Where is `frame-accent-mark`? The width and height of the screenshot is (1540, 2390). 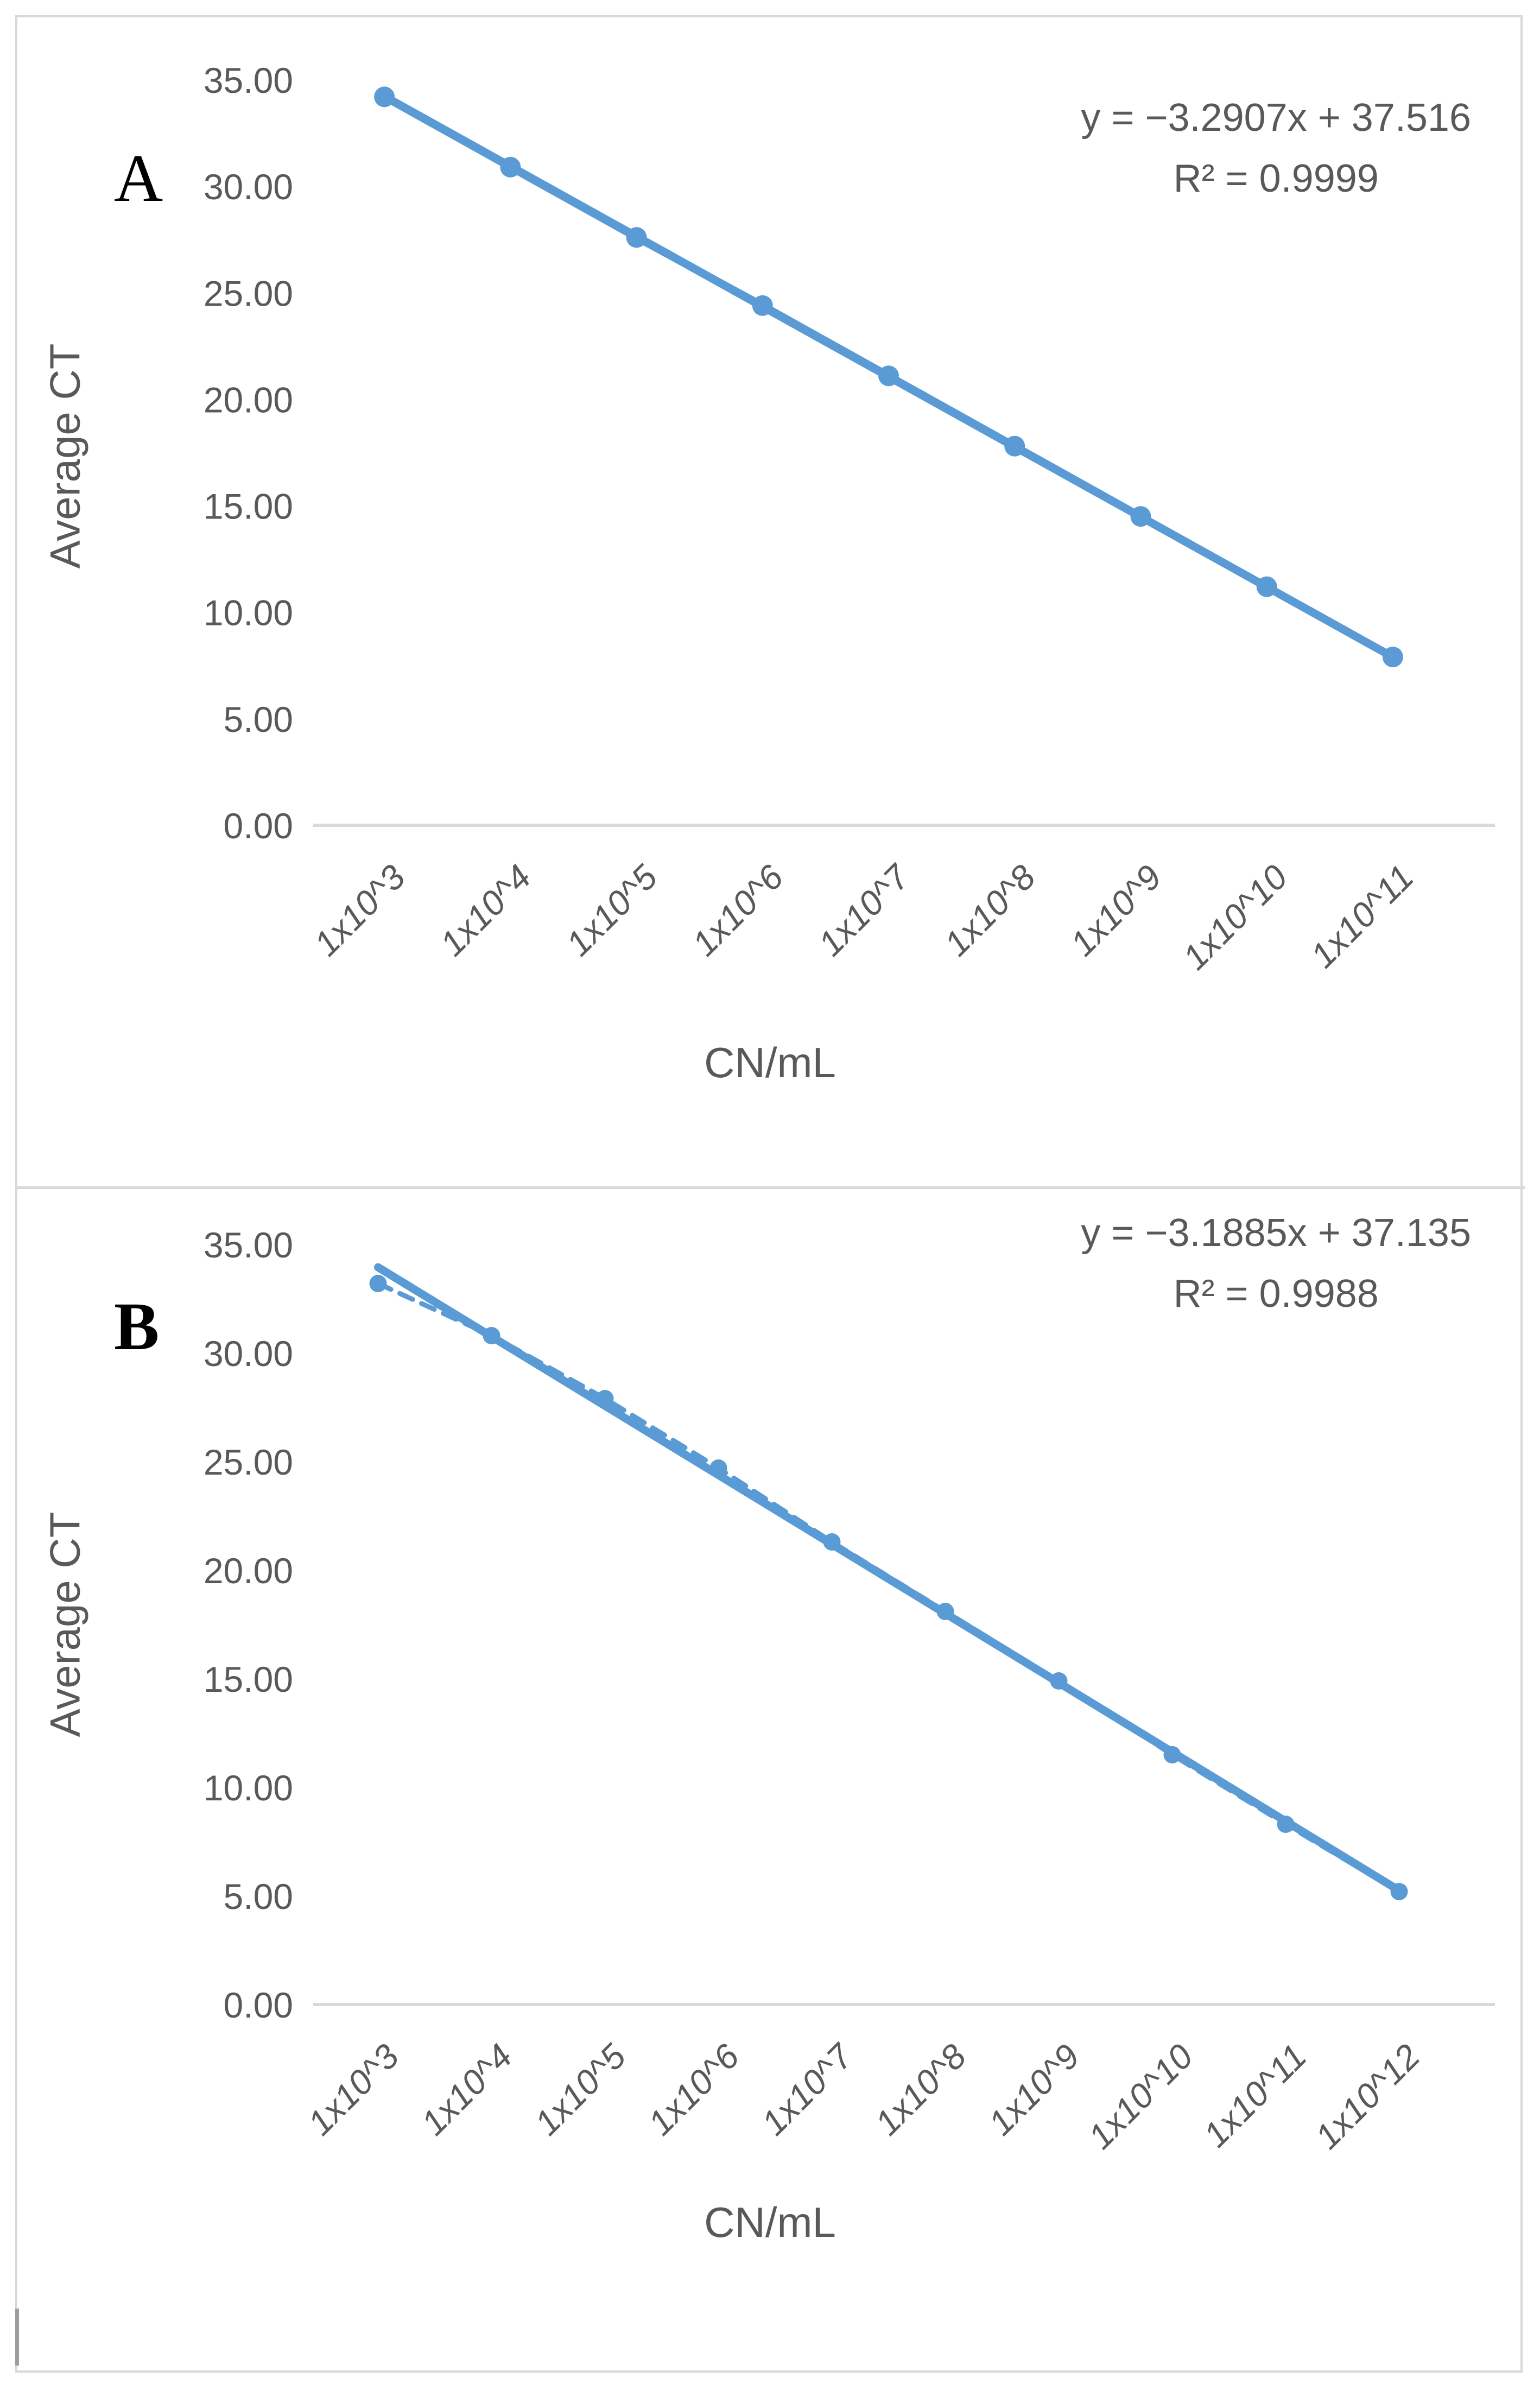
frame-accent-mark is located at coordinates (17, 2337).